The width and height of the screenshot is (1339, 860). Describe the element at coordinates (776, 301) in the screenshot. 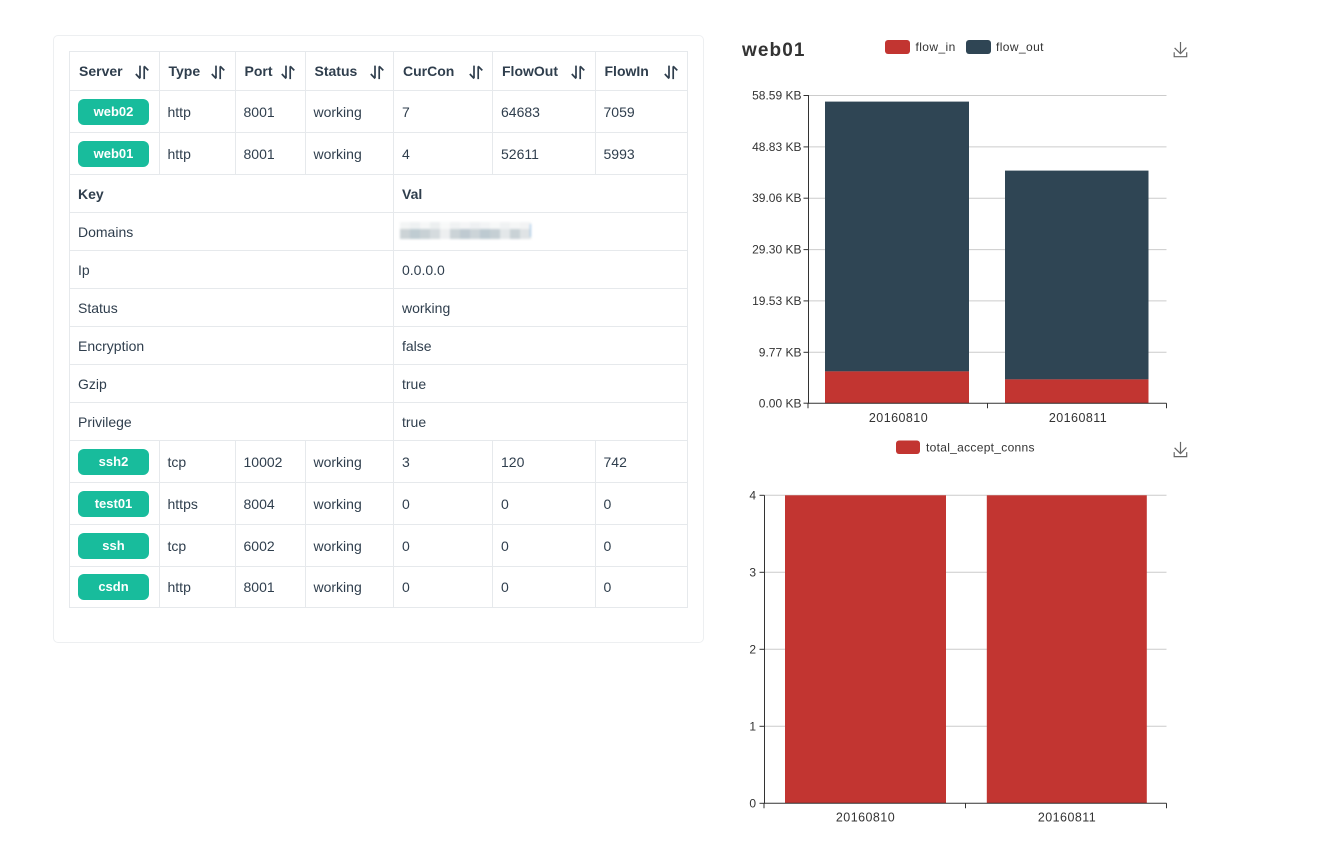

I see `svg-text: 19.53 KB` at that location.